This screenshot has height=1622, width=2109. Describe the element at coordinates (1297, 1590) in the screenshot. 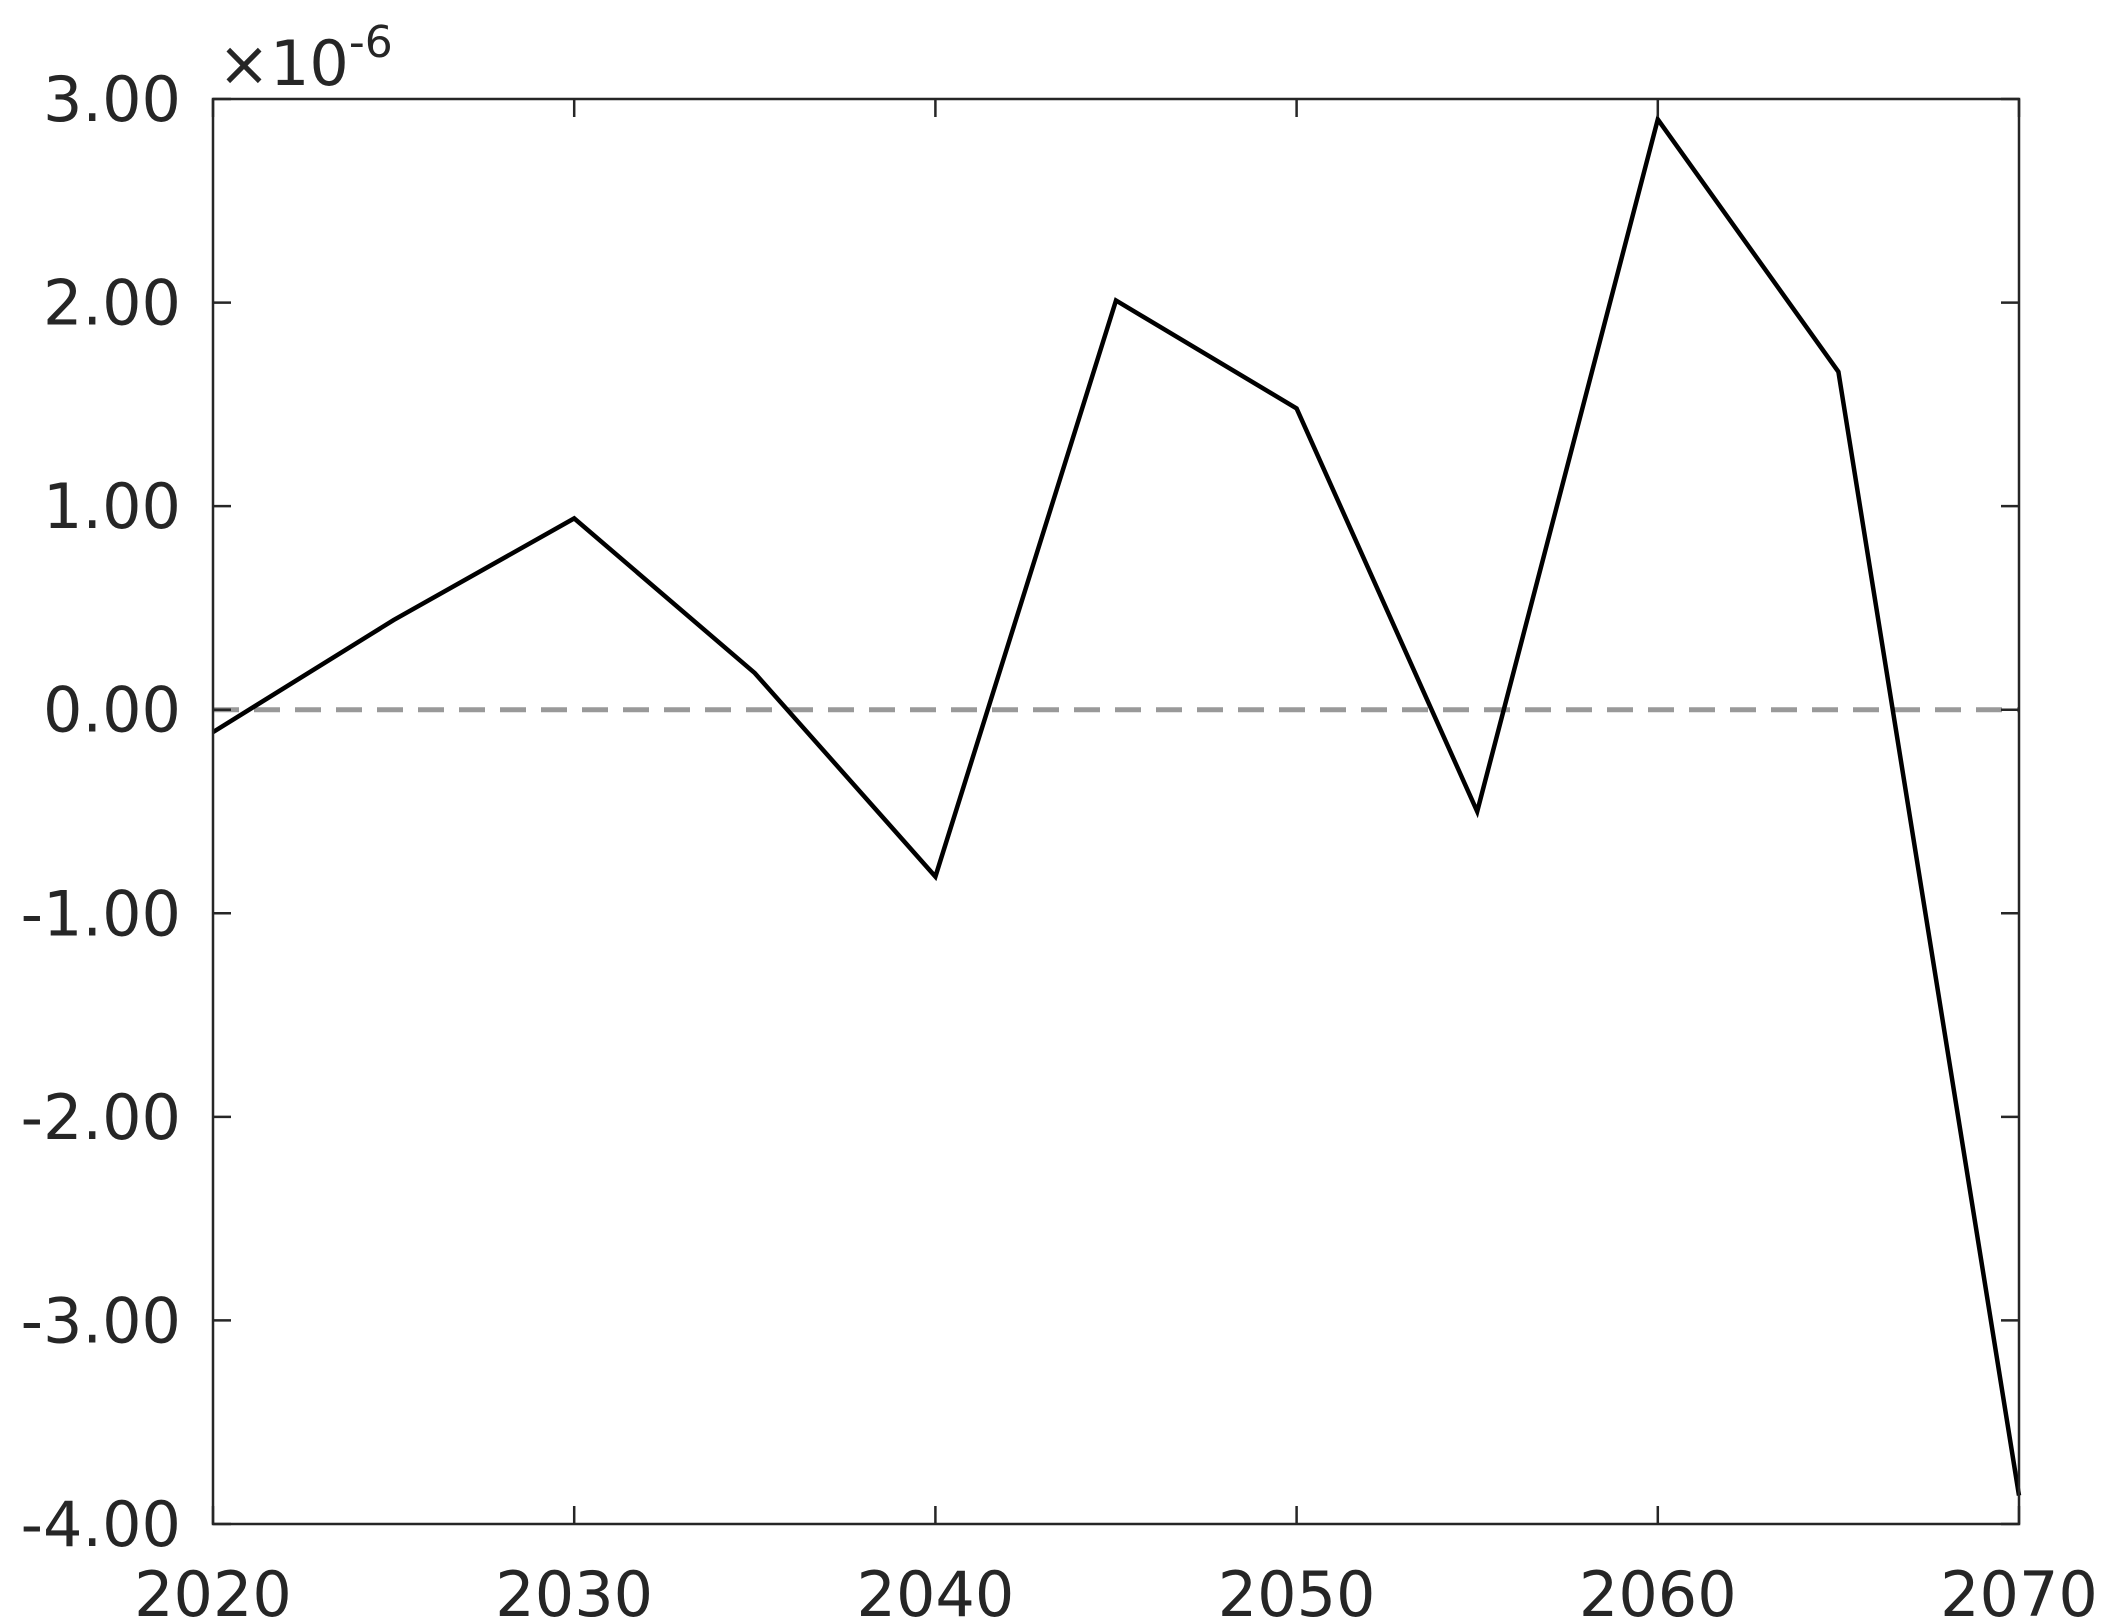

I see `x-tick-label: 2050` at that location.